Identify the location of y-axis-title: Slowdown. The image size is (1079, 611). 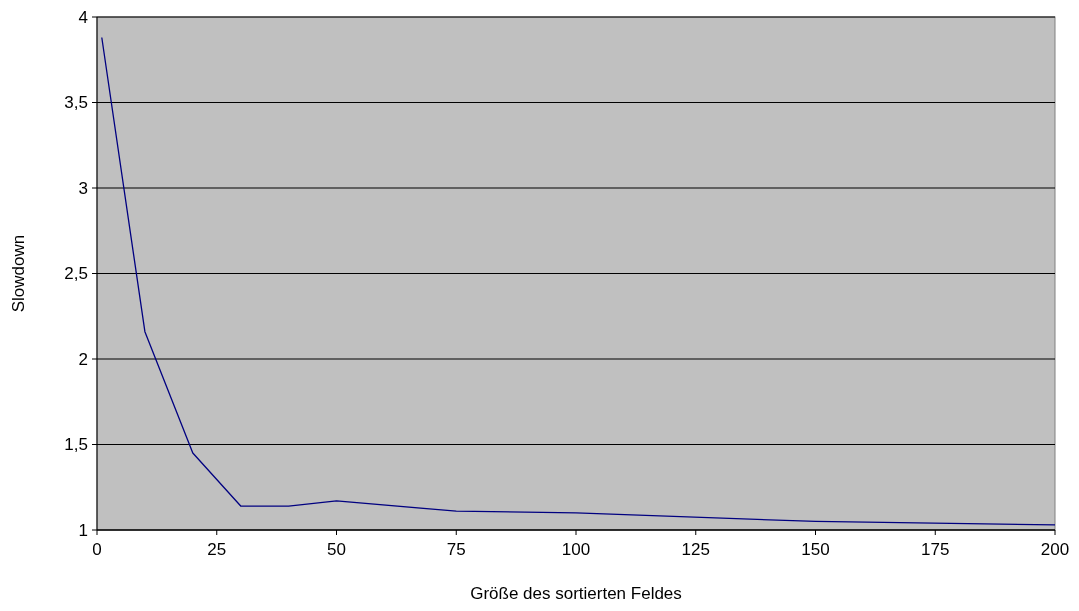
(18, 273).